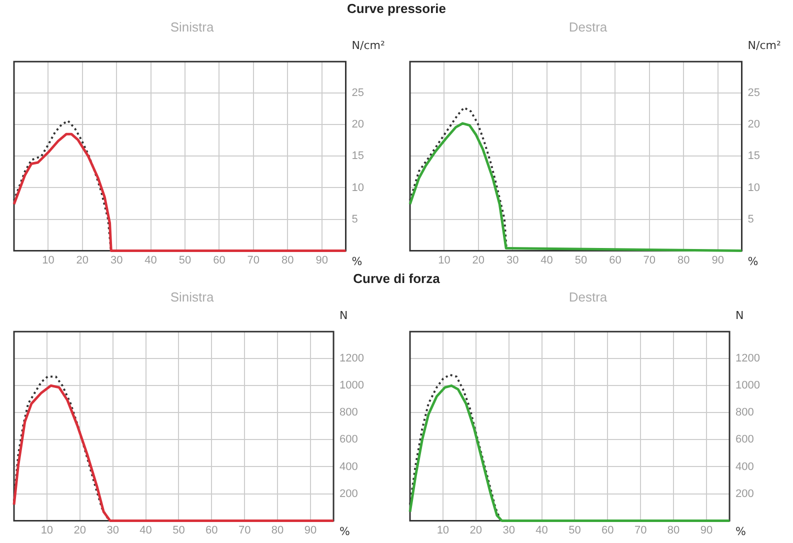 Image resolution: width=793 pixels, height=543 pixels. I want to click on text: Curve di forza, so click(396, 279).